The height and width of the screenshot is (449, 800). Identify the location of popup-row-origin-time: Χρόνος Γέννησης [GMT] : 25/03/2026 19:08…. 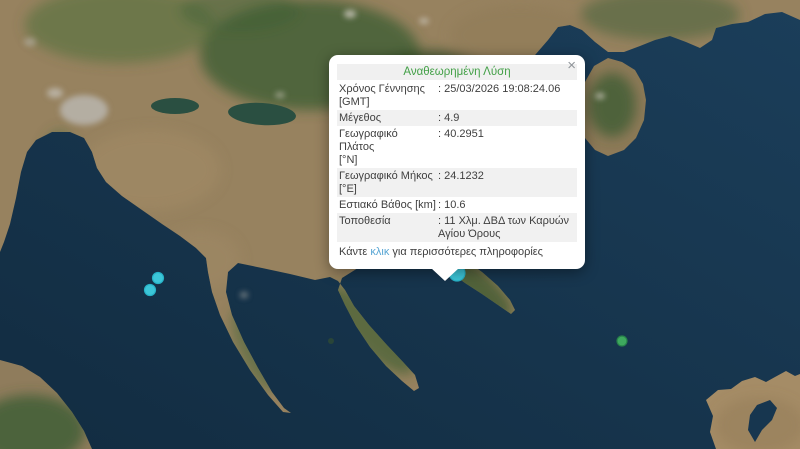
(457, 95).